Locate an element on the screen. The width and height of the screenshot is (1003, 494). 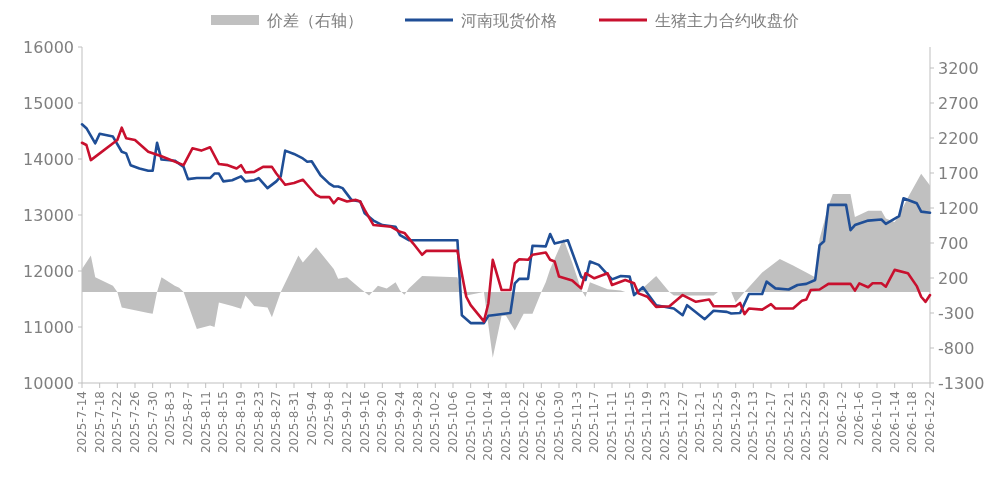
y-tick-label: 10000 is located at coordinates (48, 383).